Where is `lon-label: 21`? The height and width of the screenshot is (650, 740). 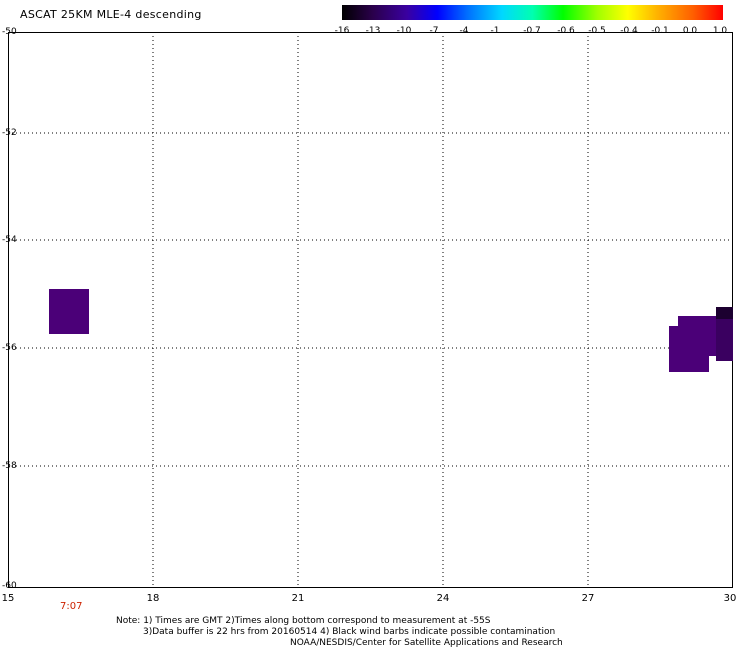 lon-label: 21 is located at coordinates (298, 598).